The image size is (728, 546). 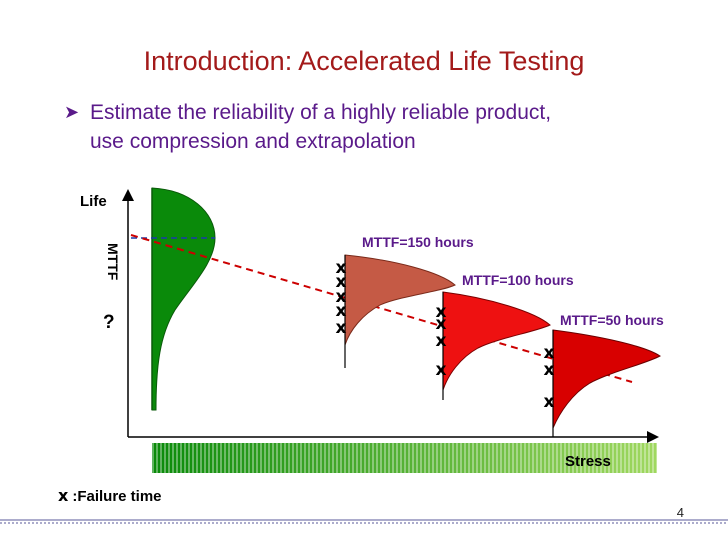 I want to click on use-level-distribution, so click(x=183, y=299).